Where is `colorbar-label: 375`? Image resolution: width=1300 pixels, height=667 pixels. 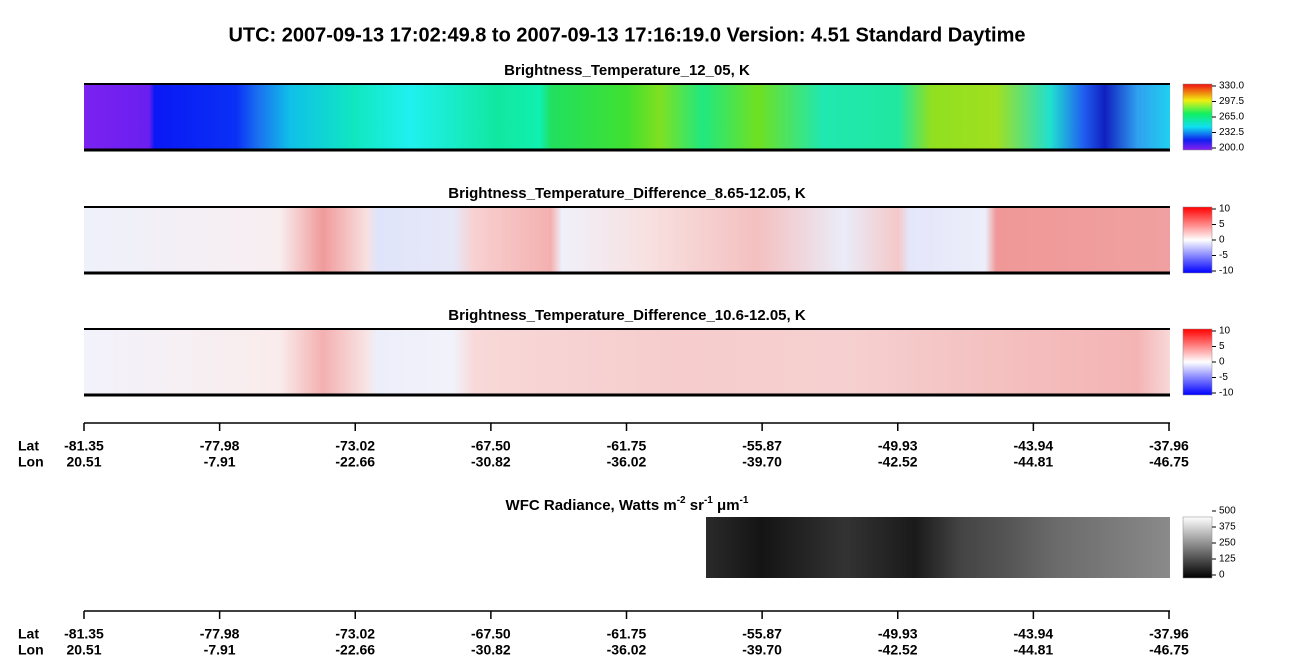
colorbar-label: 375 is located at coordinates (1227, 527).